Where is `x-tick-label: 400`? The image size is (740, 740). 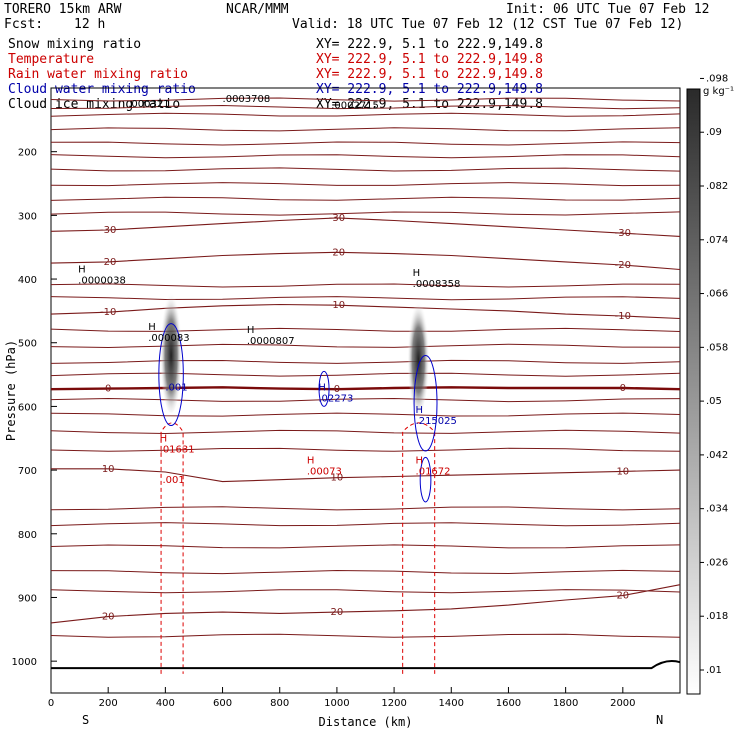
x-tick-label: 400 is located at coordinates (165, 703).